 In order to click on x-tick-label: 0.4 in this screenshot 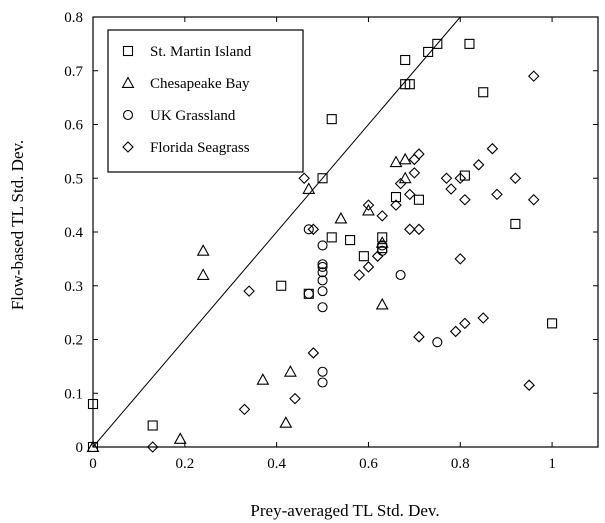, I will do `click(276, 464)`.